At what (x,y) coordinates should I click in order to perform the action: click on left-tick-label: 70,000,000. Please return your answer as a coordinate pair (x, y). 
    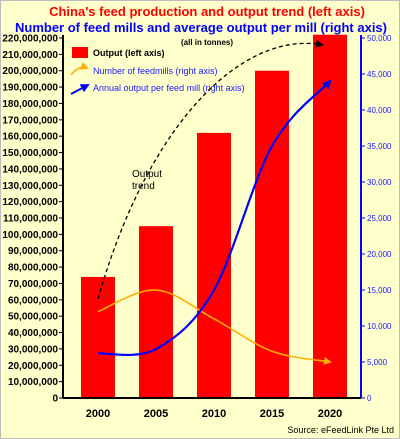
    Looking at the image, I should click on (33, 284).